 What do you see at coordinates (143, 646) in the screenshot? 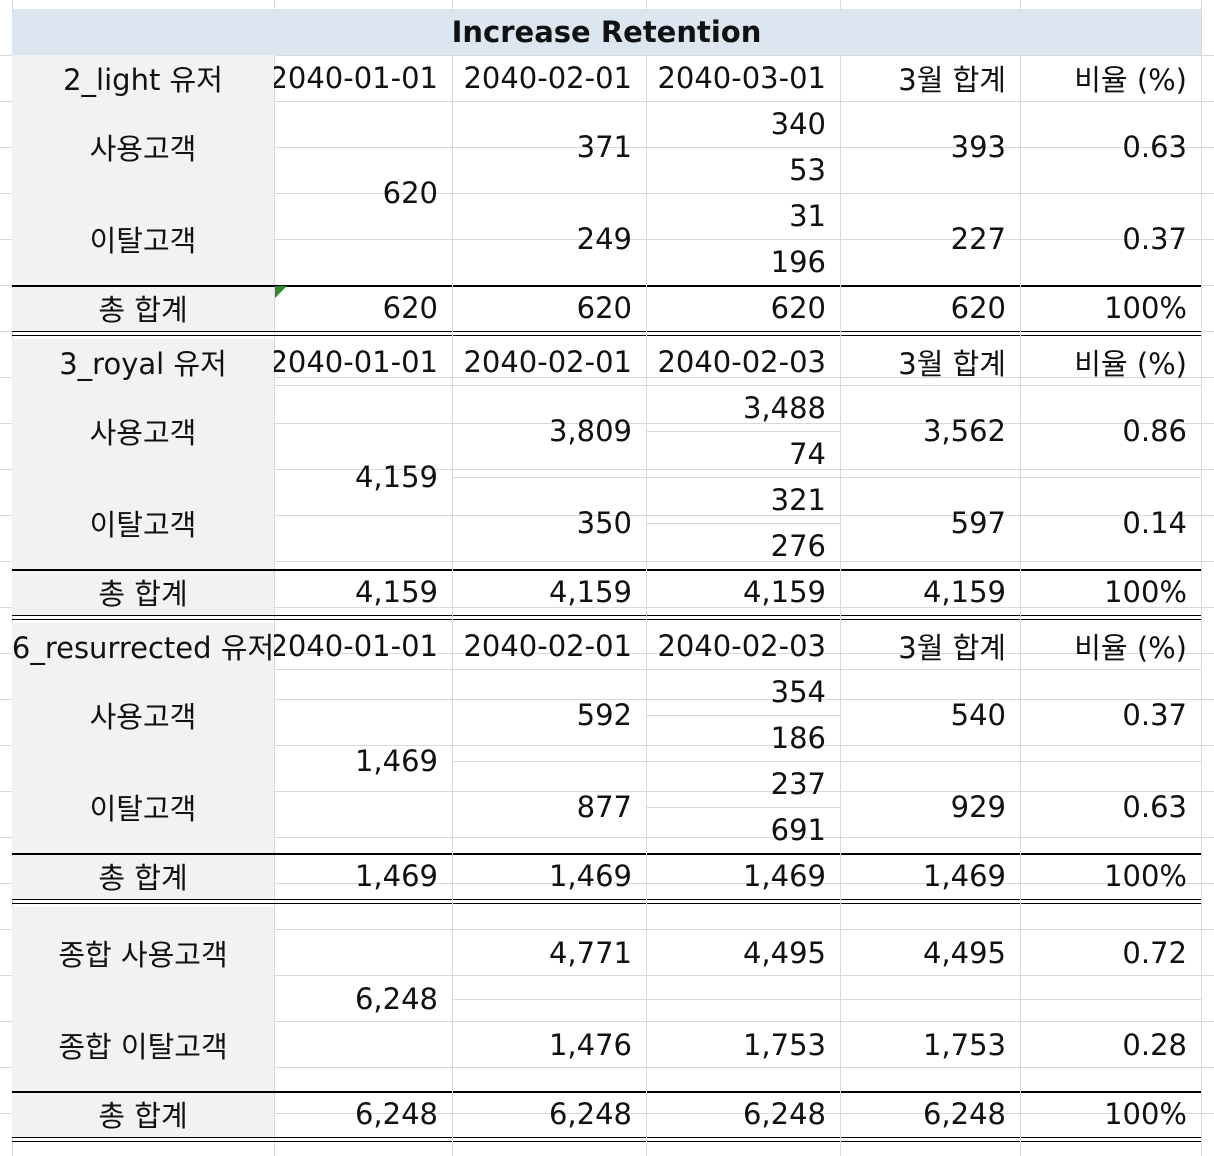
I see `section-label: 6_resurrected 유저` at bounding box center [143, 646].